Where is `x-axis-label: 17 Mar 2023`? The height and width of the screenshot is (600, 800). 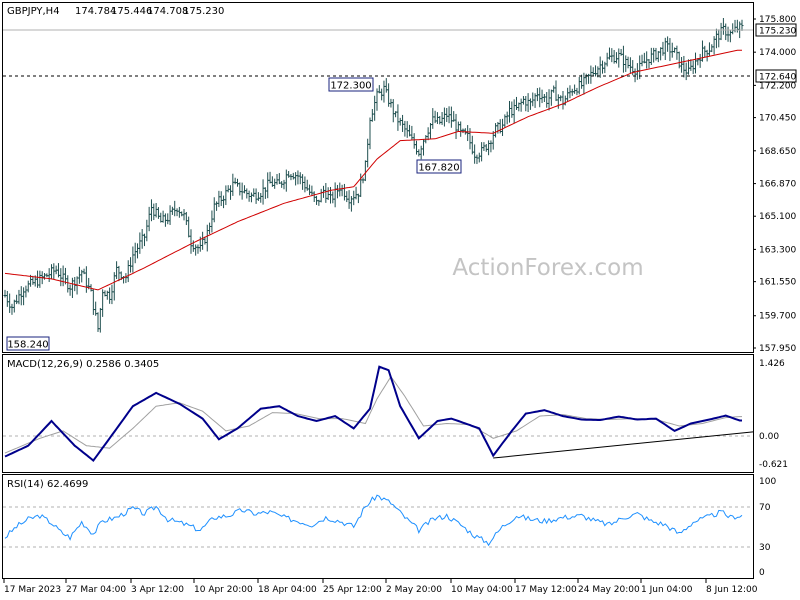
x-axis-label: 17 Mar 2023 is located at coordinates (32, 590).